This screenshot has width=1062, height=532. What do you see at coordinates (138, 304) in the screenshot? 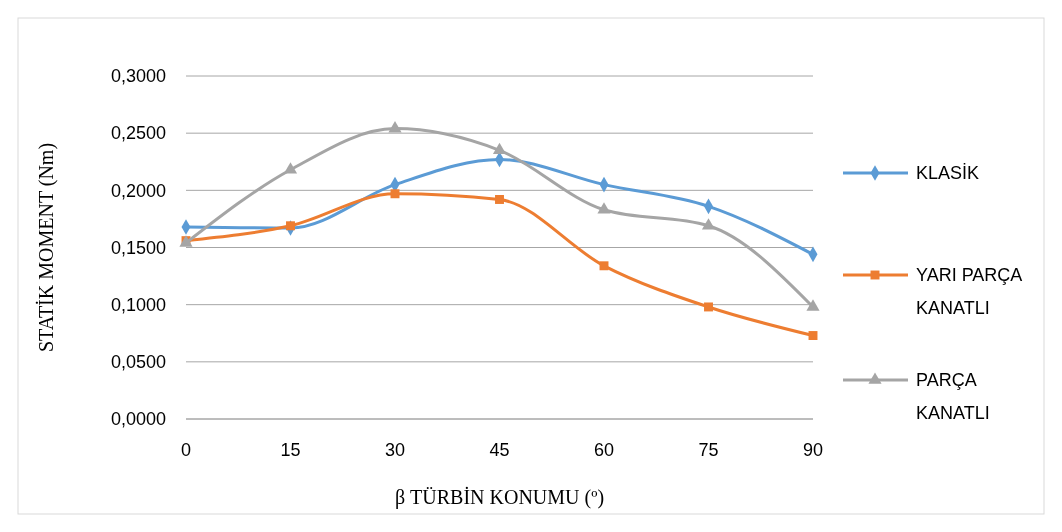
I see `y-tick-label: 0,1000` at bounding box center [138, 304].